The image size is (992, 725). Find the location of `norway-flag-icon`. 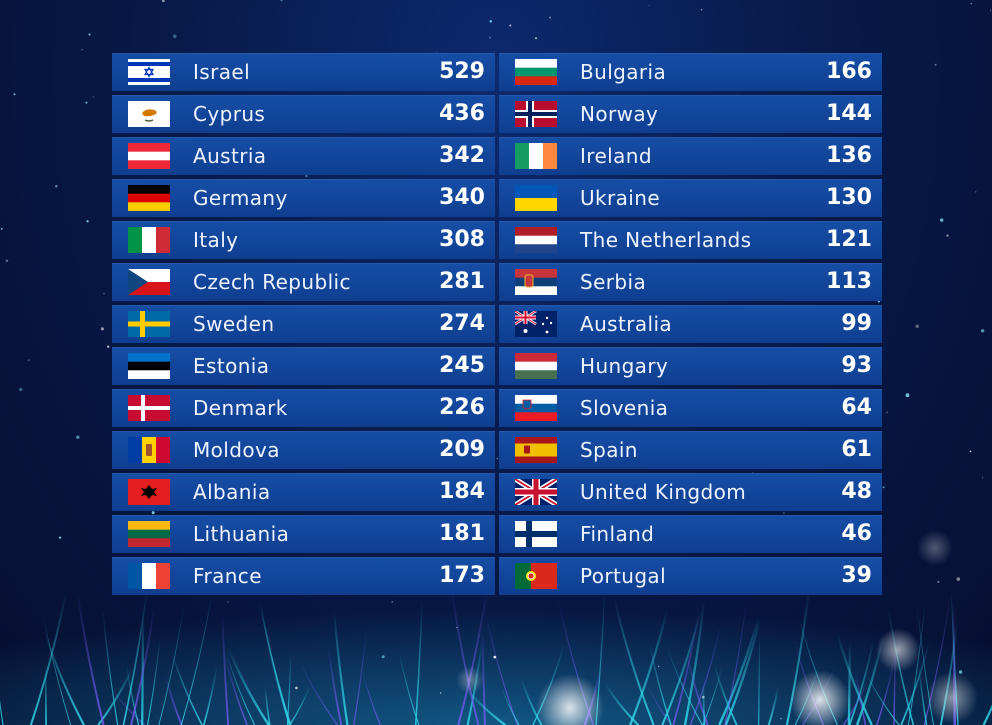

norway-flag-icon is located at coordinates (536, 114).